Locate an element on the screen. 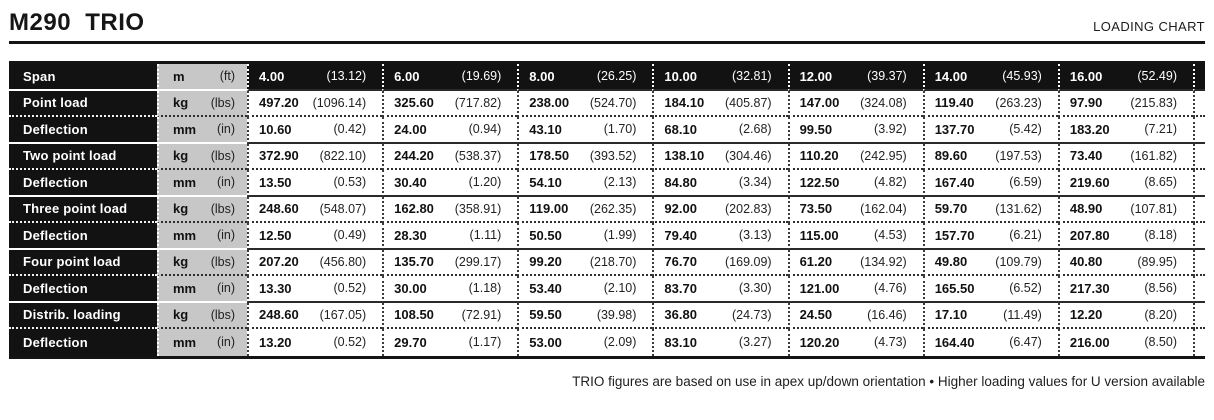 This screenshot has width=1214, height=420. metric-value: 16.00 is located at coordinates (1086, 76).